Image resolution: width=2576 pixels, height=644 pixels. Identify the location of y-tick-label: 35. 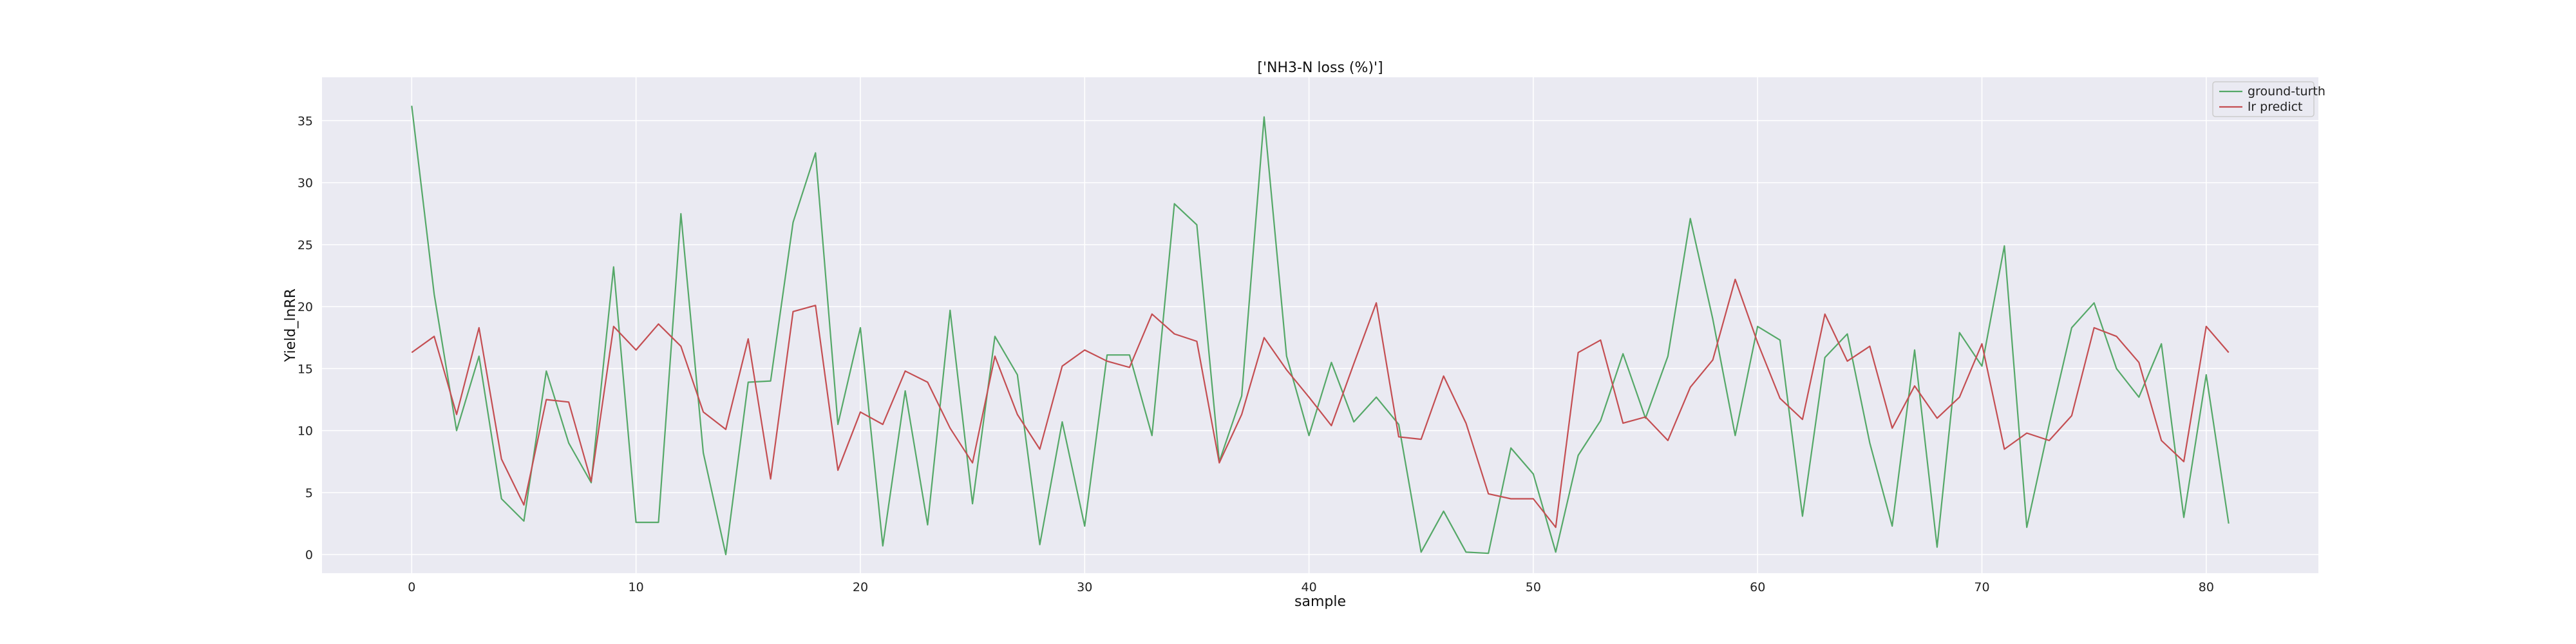
(305, 121).